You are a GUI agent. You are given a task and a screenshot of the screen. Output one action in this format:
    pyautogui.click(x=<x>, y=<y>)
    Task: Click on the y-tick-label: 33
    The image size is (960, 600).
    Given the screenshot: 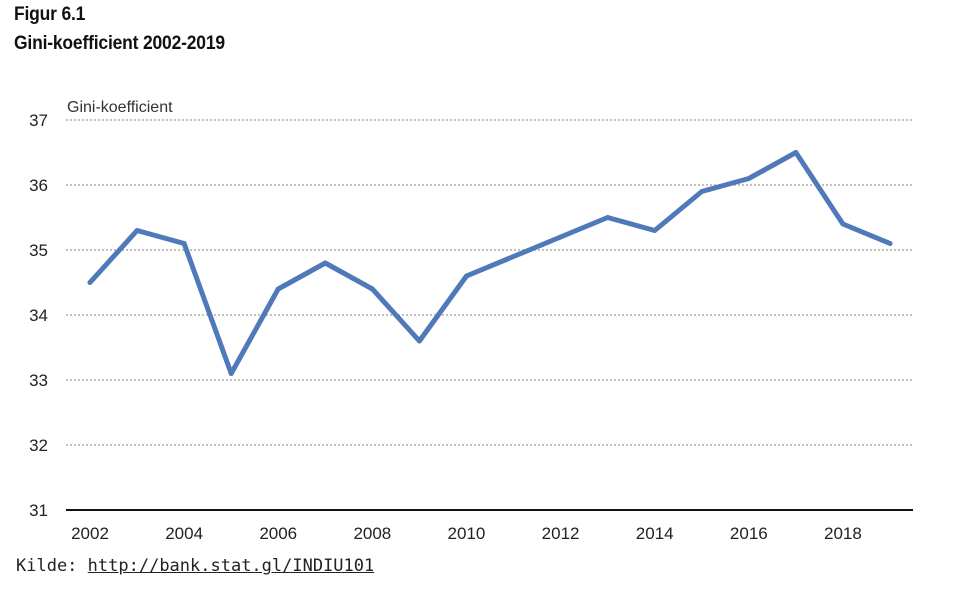 What is the action you would take?
    pyautogui.click(x=38, y=380)
    